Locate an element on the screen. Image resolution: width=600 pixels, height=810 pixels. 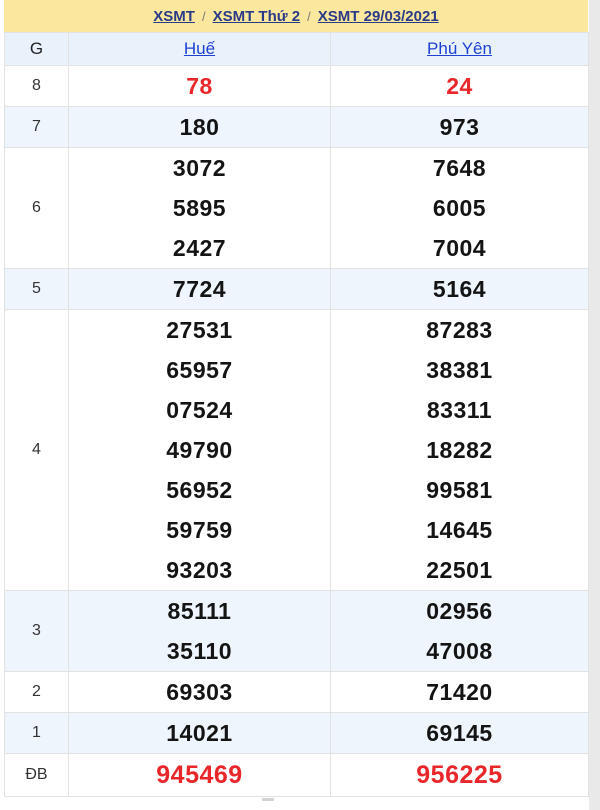
prize-number: 2427 is located at coordinates (199, 248).